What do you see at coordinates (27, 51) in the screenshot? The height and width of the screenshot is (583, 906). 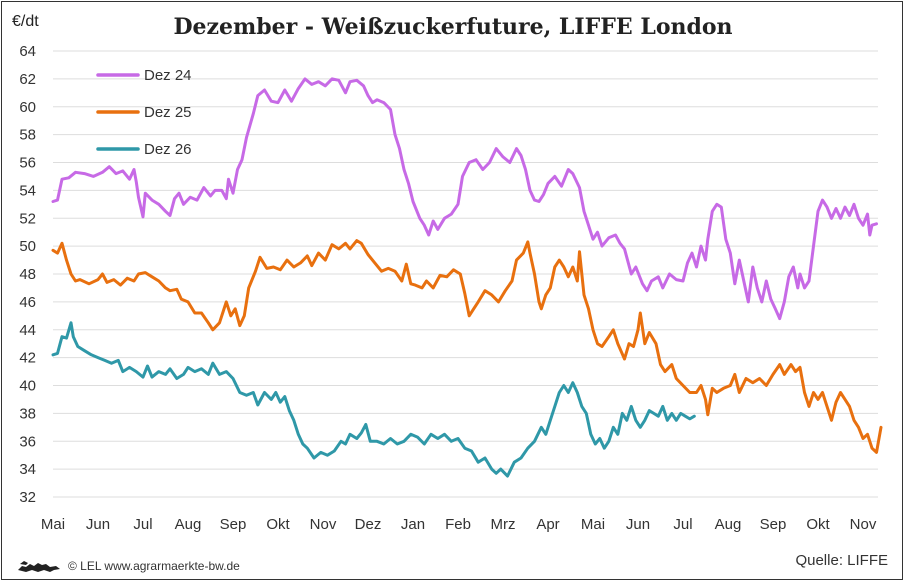 I see `y-tick-label: 64` at bounding box center [27, 51].